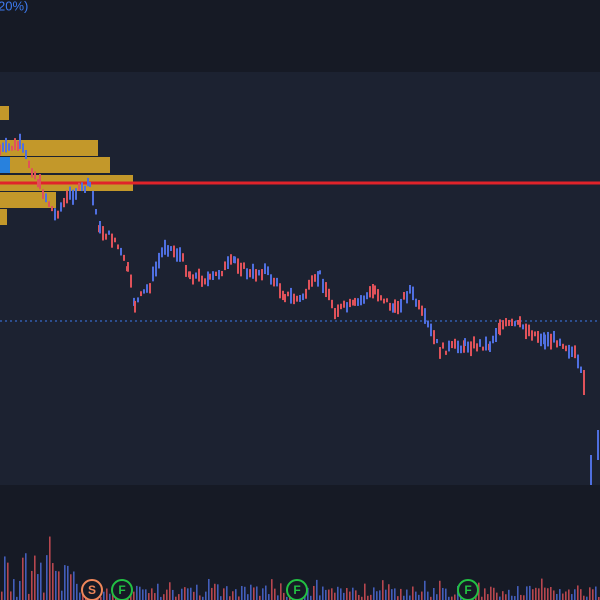 The height and width of the screenshot is (600, 600). What do you see at coordinates (297, 589) in the screenshot?
I see `marker-2: F` at bounding box center [297, 589].